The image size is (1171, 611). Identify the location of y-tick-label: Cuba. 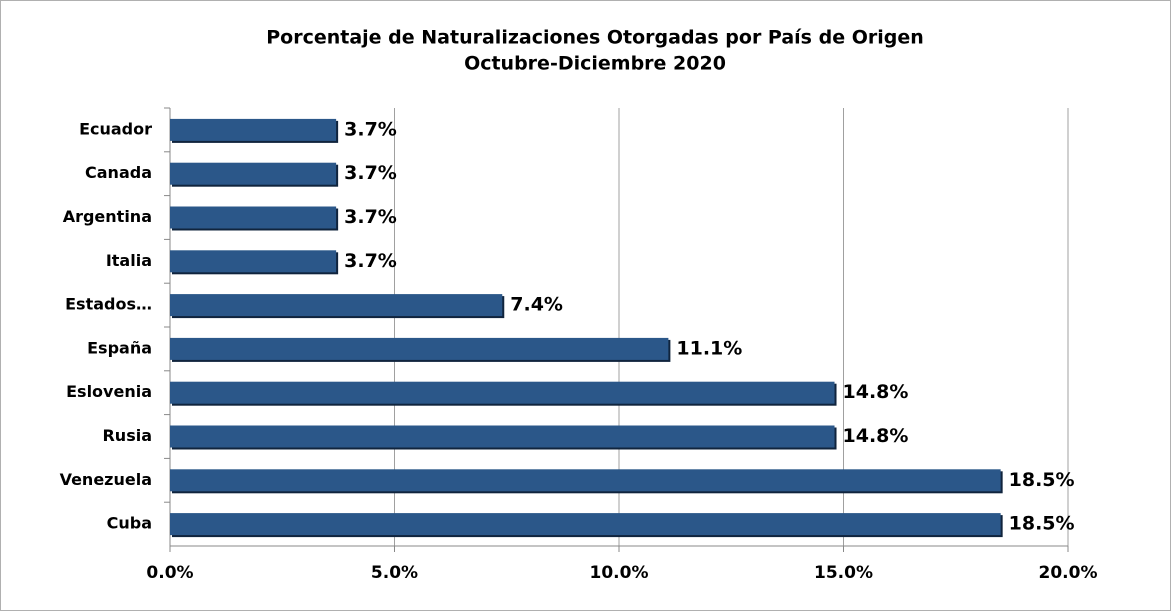
(129, 523).